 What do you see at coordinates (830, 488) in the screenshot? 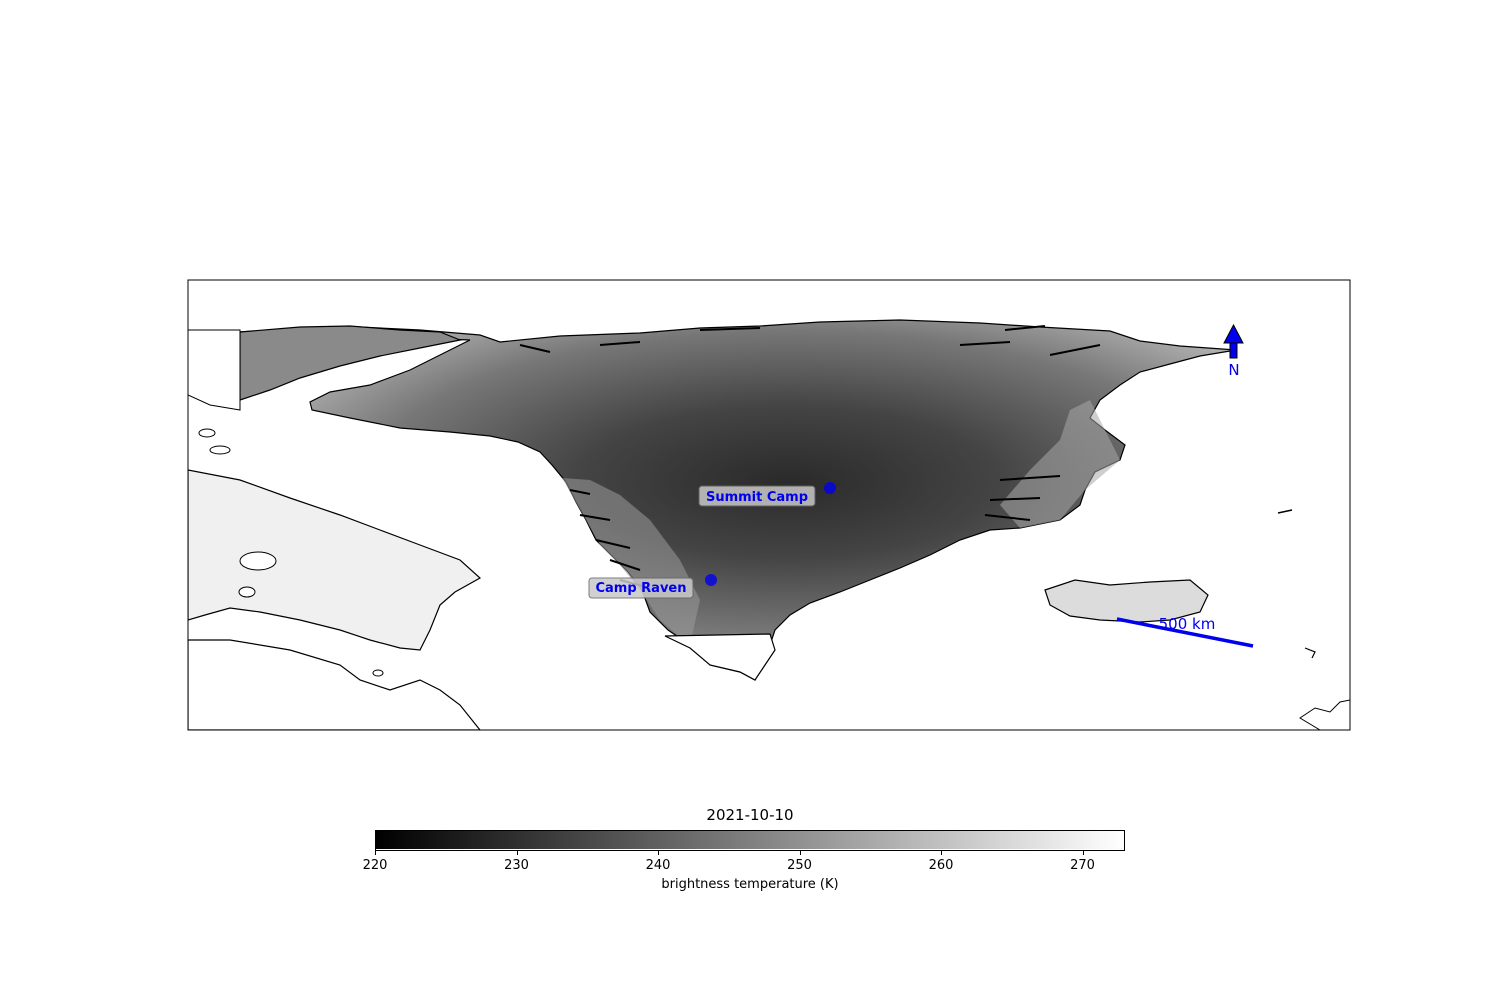
I see `station-marker-summit-camp` at bounding box center [830, 488].